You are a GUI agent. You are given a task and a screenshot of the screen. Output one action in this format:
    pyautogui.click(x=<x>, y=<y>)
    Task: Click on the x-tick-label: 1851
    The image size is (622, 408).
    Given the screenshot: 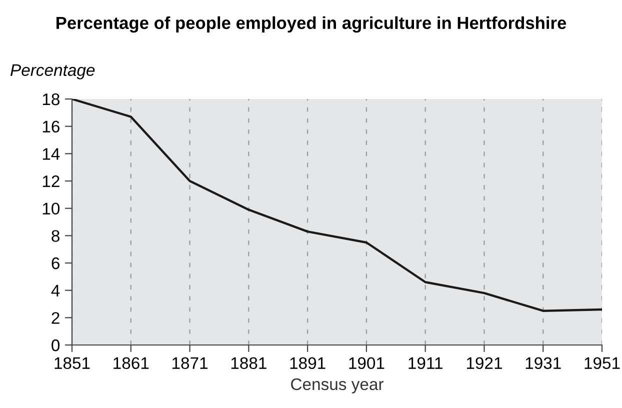 What is the action you would take?
    pyautogui.click(x=72, y=363)
    